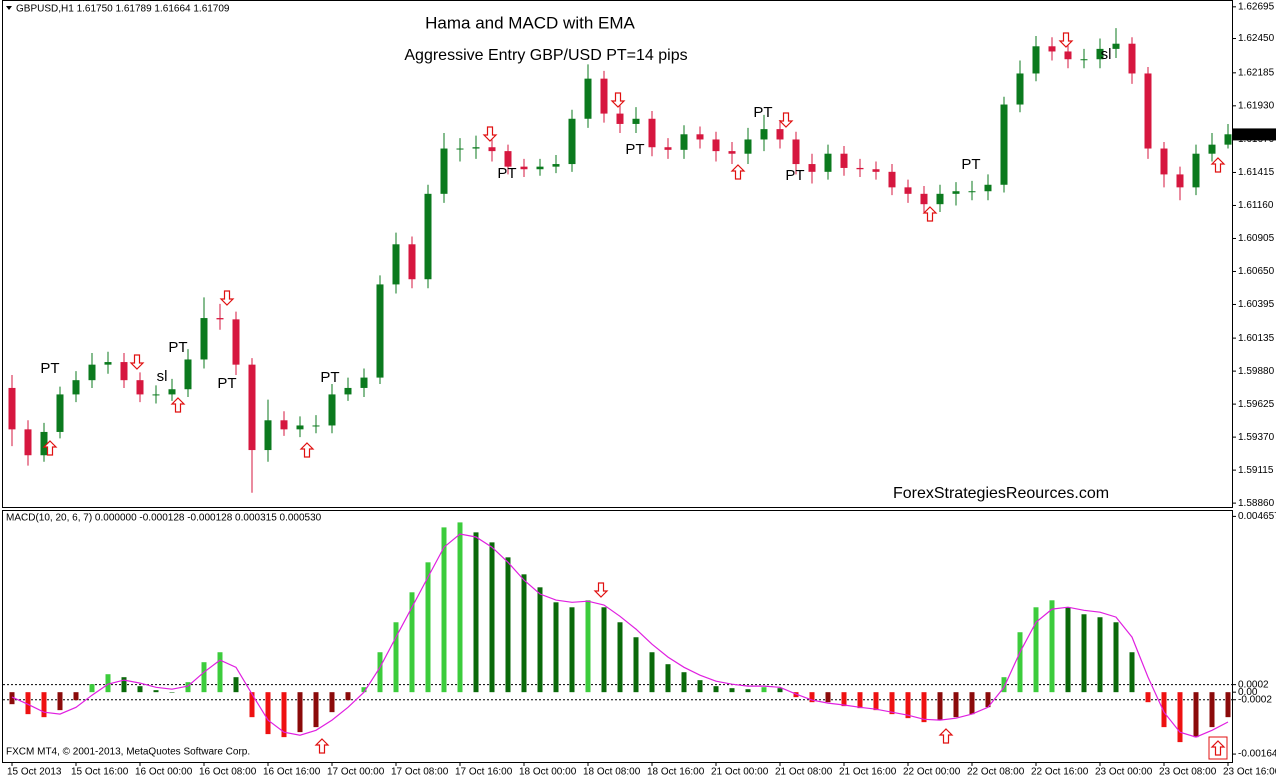  I want to click on y-tick-label: 0.0002, so click(1253, 684).